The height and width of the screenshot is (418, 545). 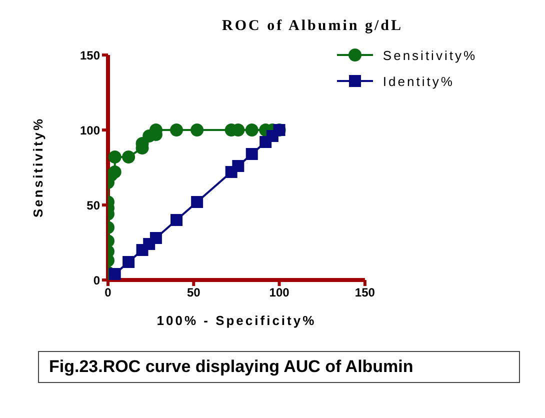 I want to click on y-tick-label: 100, so click(x=90, y=130).